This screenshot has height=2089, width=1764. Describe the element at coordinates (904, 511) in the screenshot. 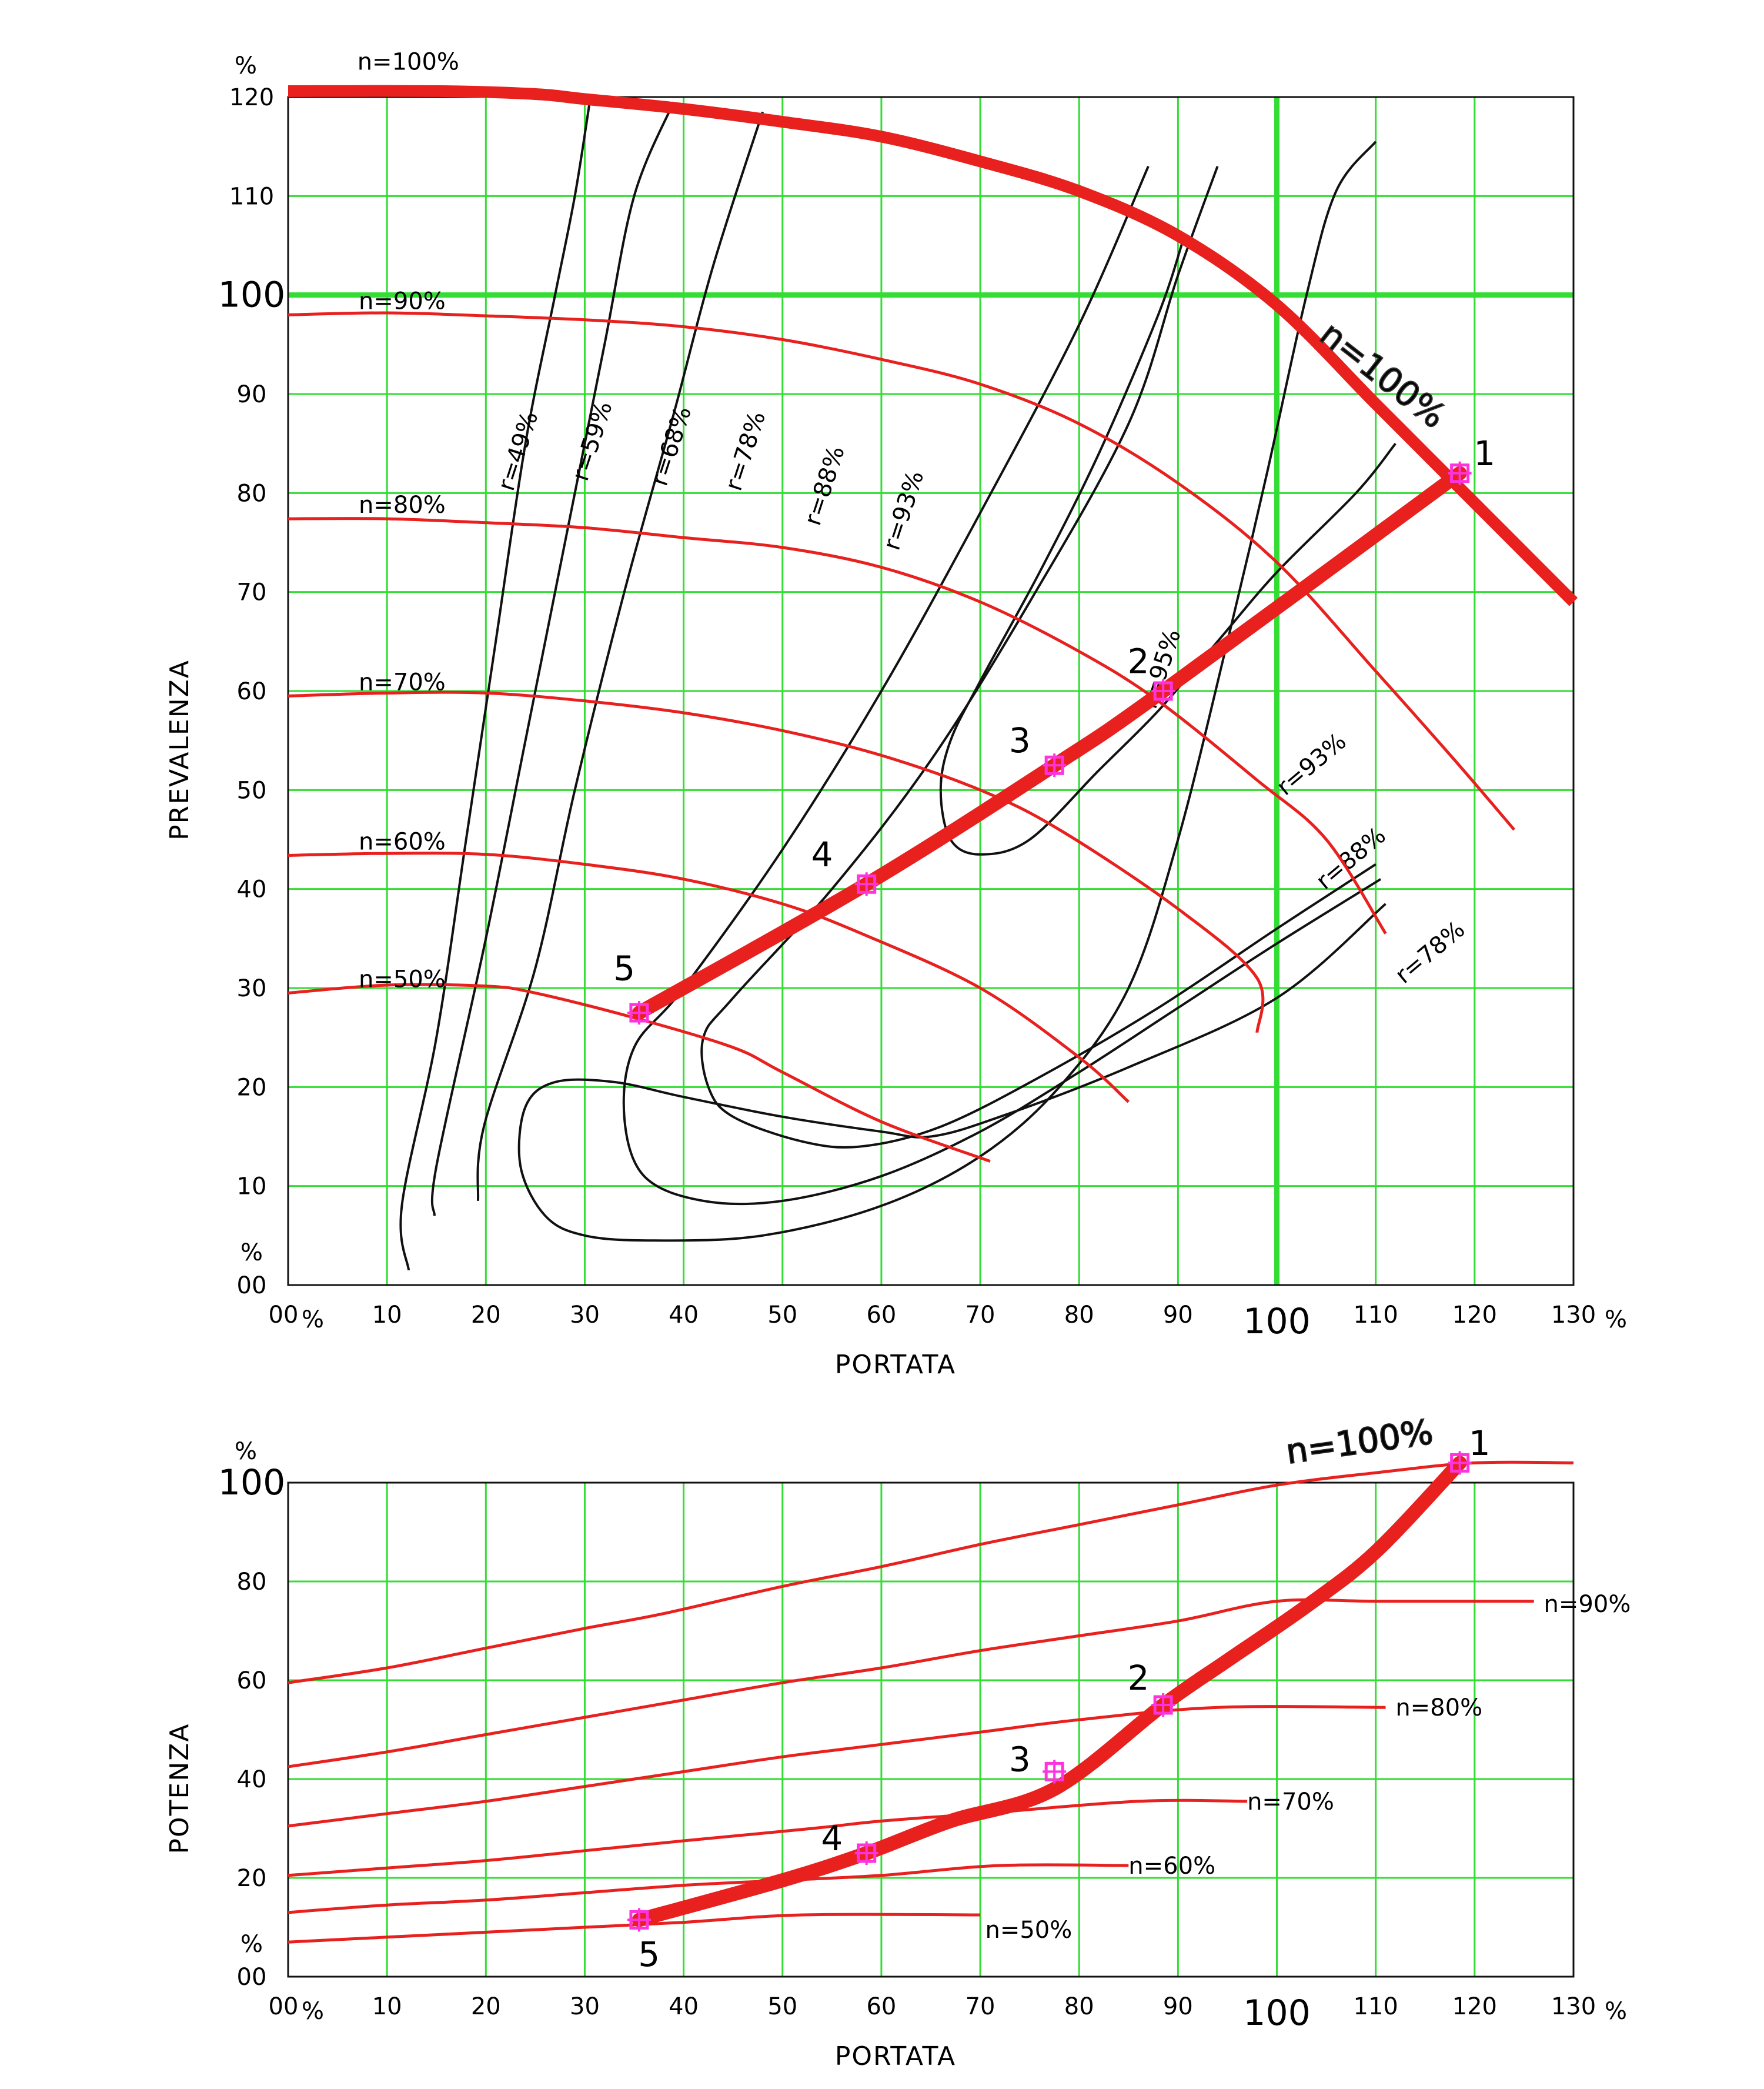

I see `efficiency-curve-label: r=93%` at that location.